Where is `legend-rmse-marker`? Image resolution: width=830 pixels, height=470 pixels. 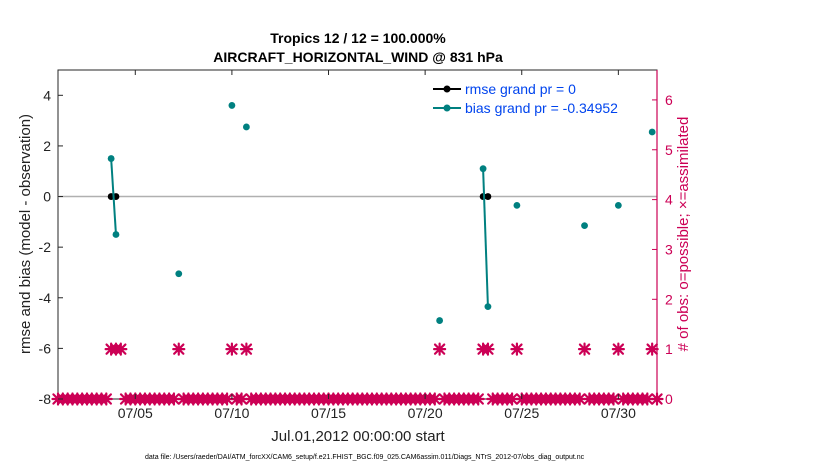
legend-rmse-marker is located at coordinates (447, 89).